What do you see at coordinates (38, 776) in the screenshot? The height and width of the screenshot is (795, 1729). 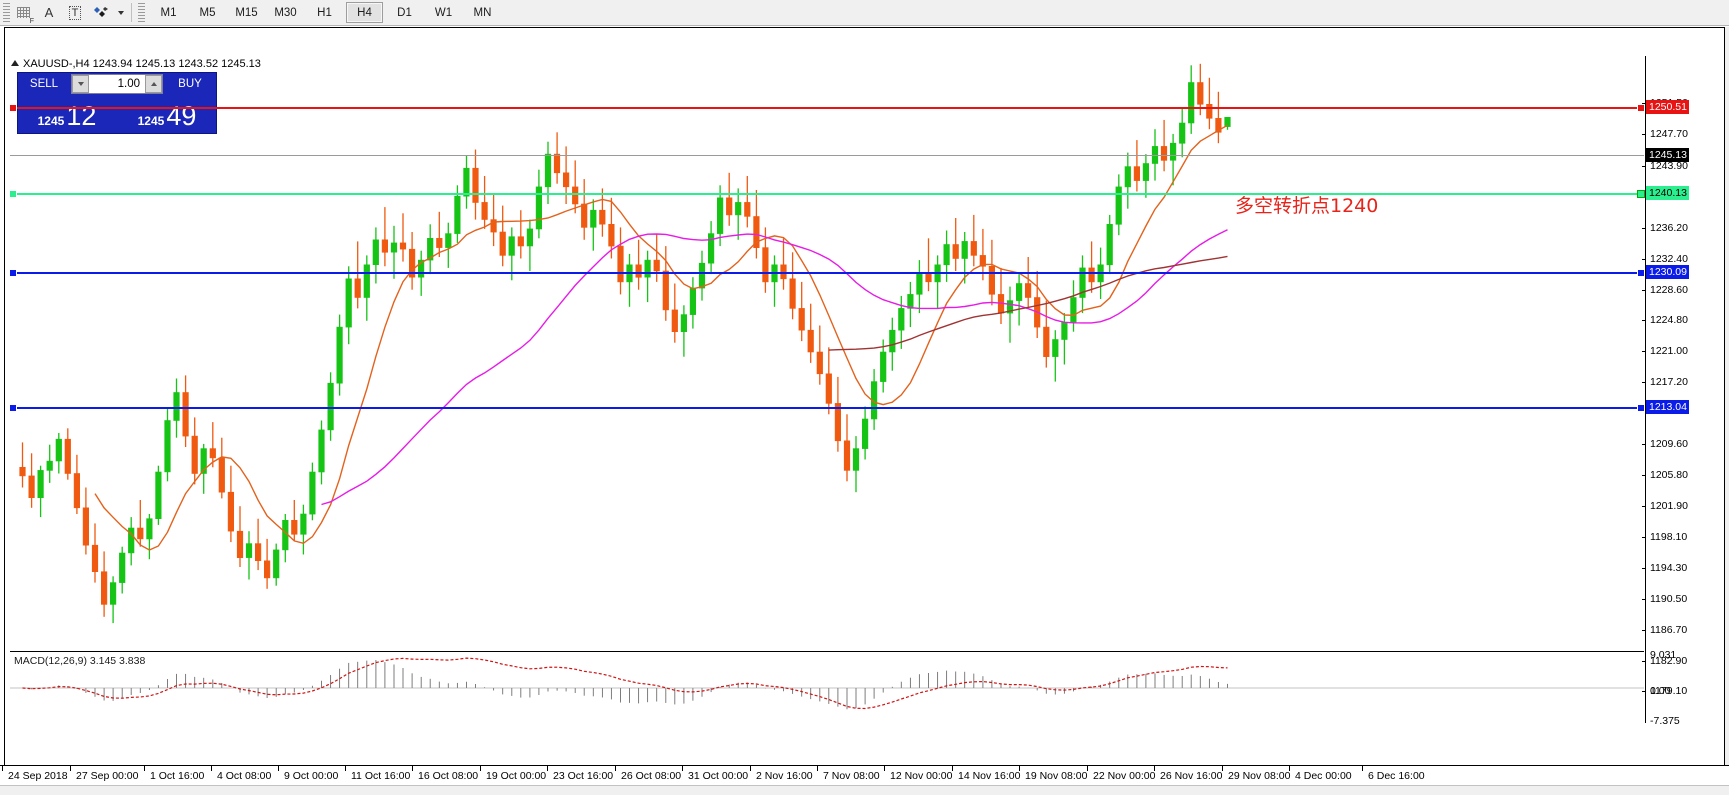 I see `time-tick-label: 24 Sep 2018` at bounding box center [38, 776].